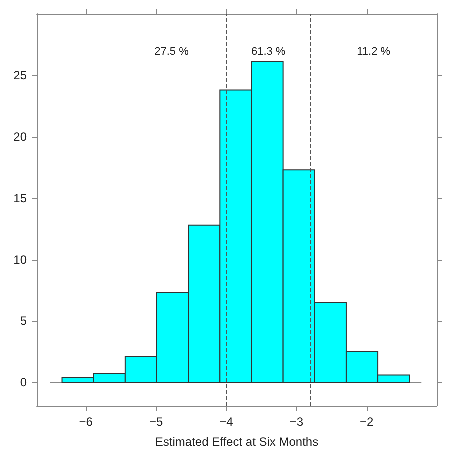  Describe the element at coordinates (21, 198) in the screenshot. I see `y-tick-label: 15` at that location.